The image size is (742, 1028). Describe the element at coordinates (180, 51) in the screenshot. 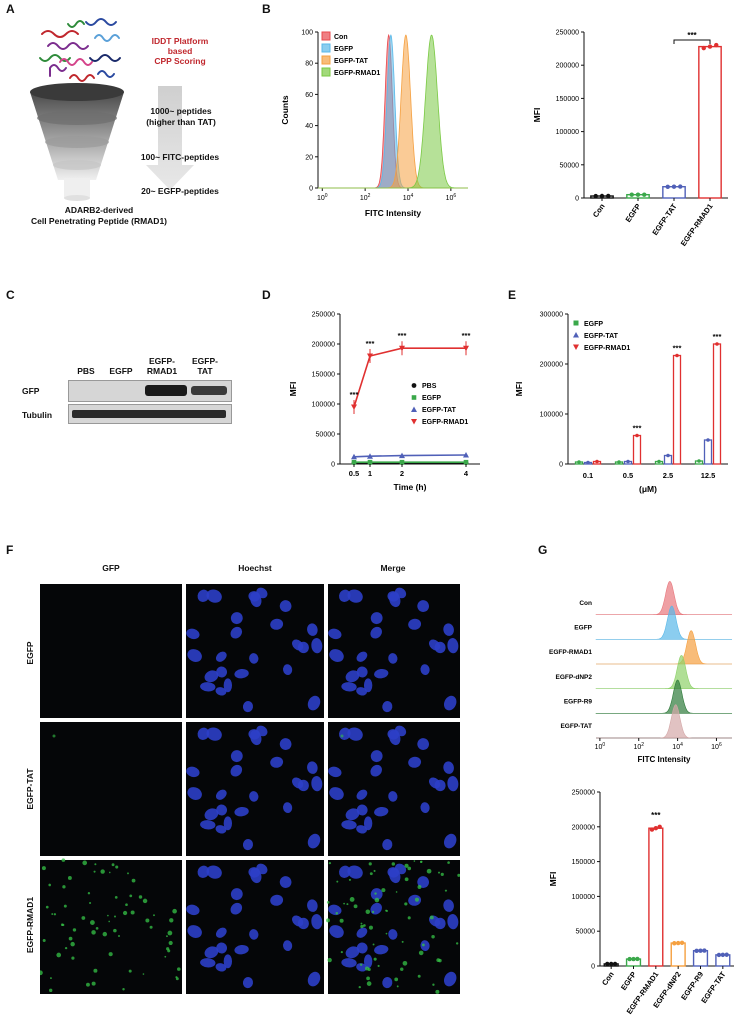

I see `platform-line-2: based` at that location.